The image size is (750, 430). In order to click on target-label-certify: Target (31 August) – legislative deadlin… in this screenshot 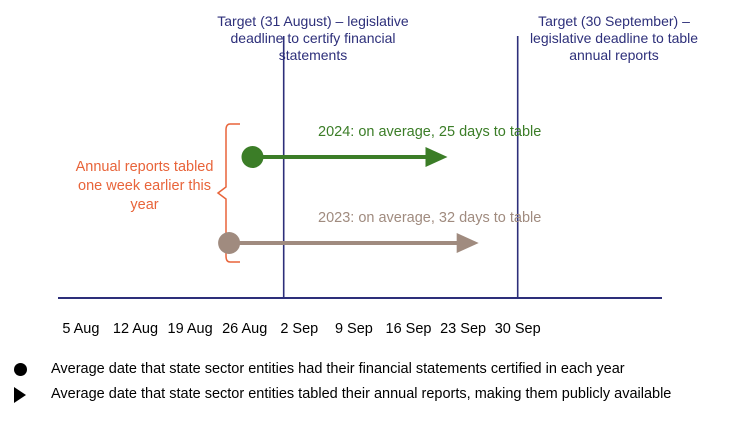, I will do `click(313, 38)`.